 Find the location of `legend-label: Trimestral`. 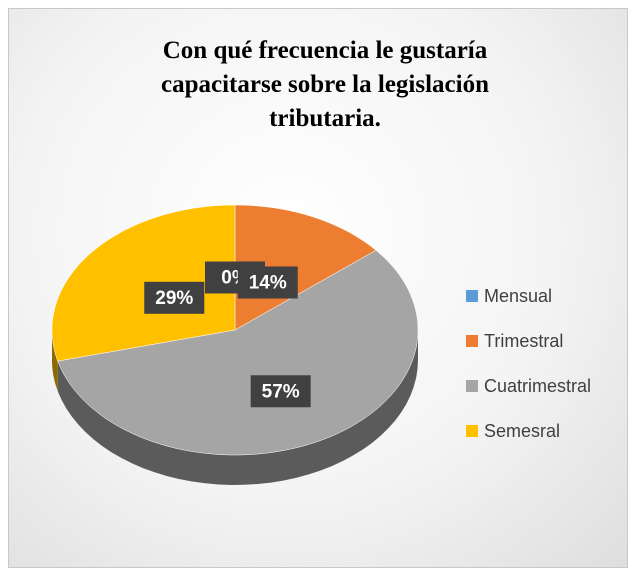

legend-label: Trimestral is located at coordinates (523, 341).